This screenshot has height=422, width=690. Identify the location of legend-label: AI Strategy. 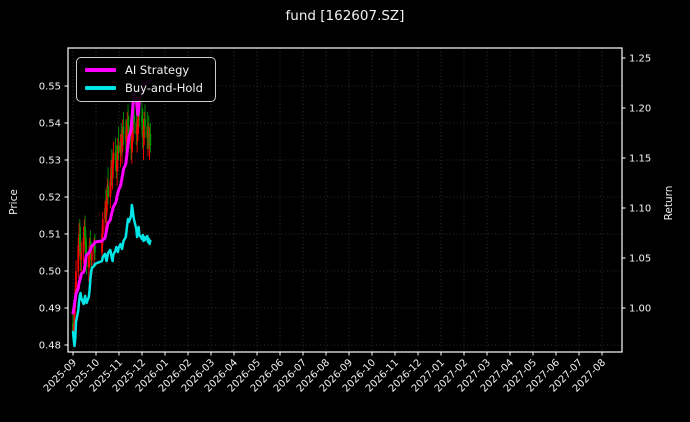
(157, 70).